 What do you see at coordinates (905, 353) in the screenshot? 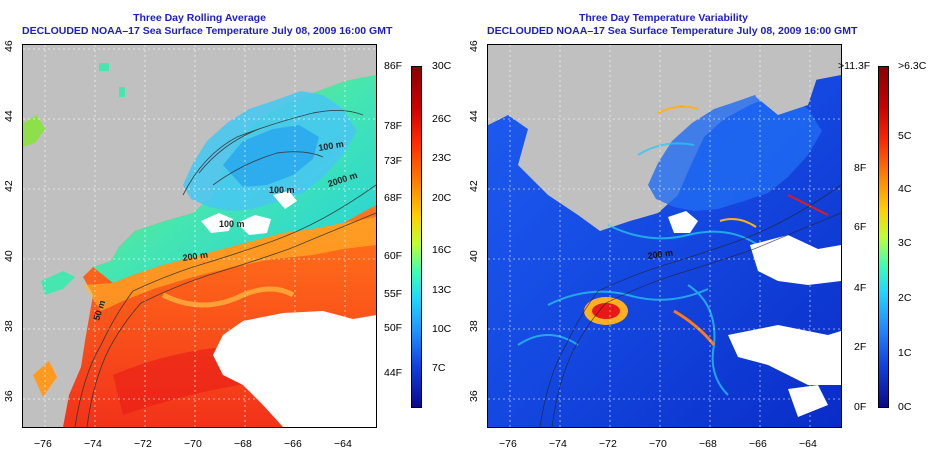
I see `cb-c-label: 1C` at bounding box center [905, 353].